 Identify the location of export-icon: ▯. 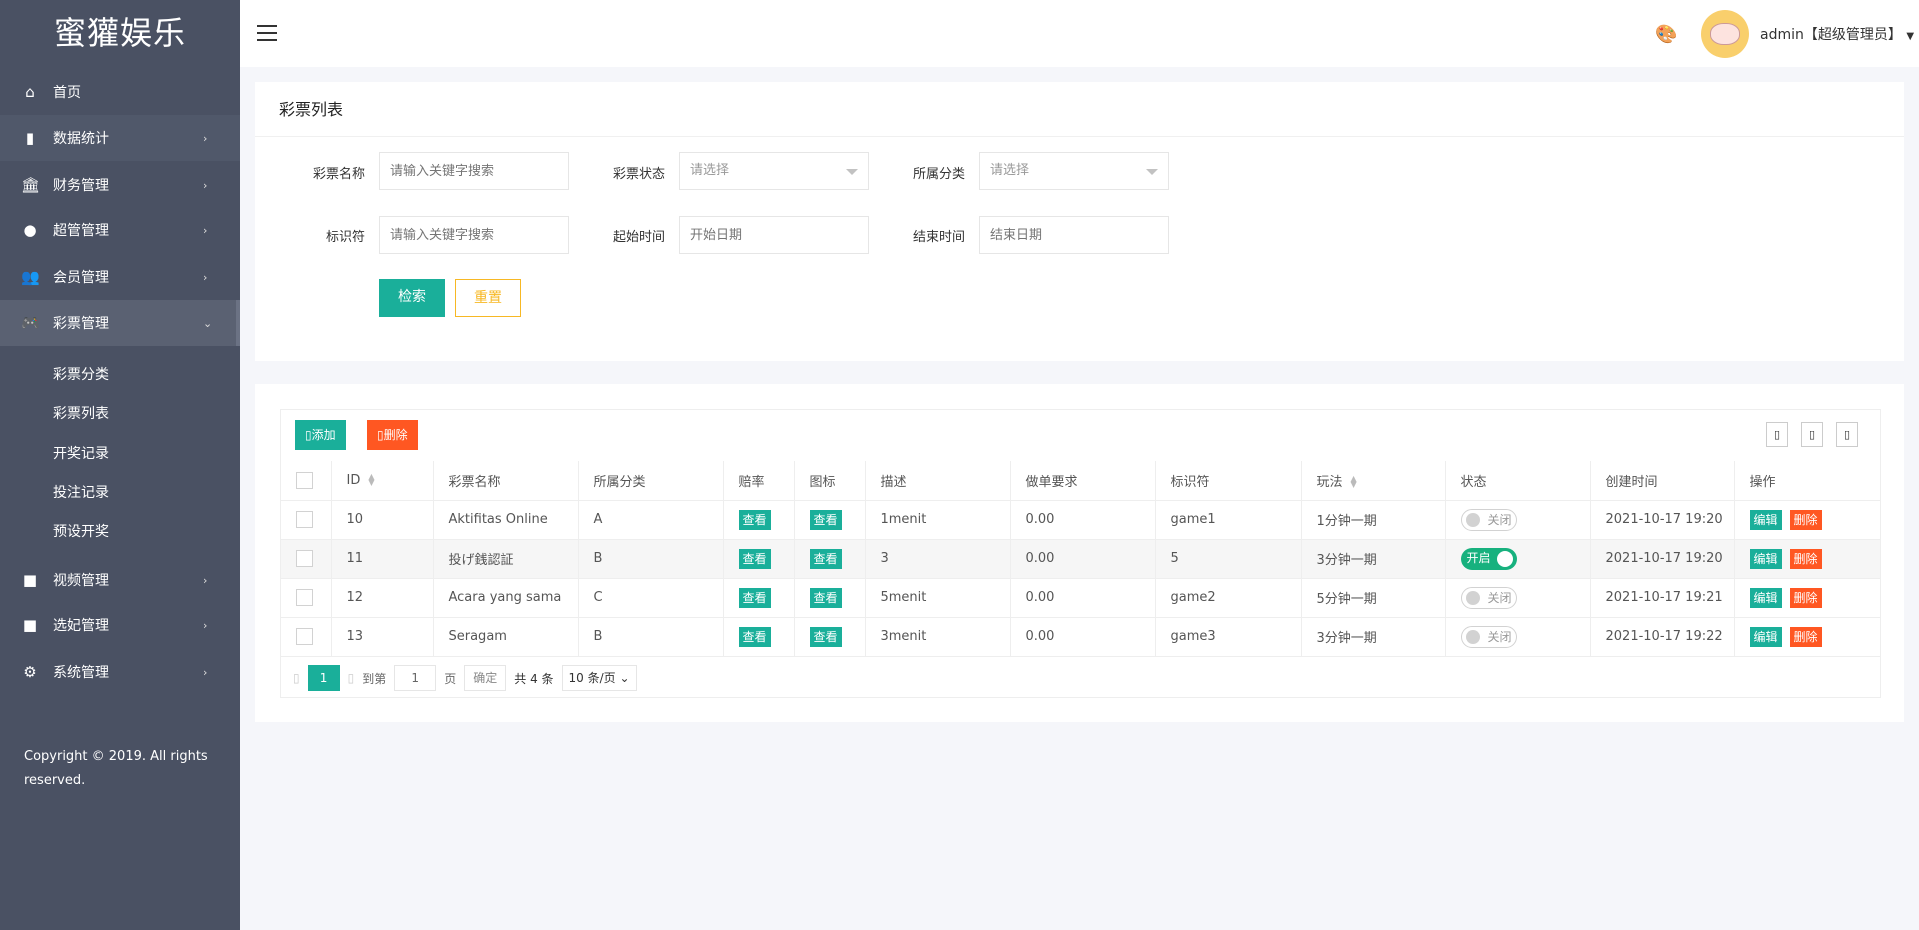
(1812, 434).